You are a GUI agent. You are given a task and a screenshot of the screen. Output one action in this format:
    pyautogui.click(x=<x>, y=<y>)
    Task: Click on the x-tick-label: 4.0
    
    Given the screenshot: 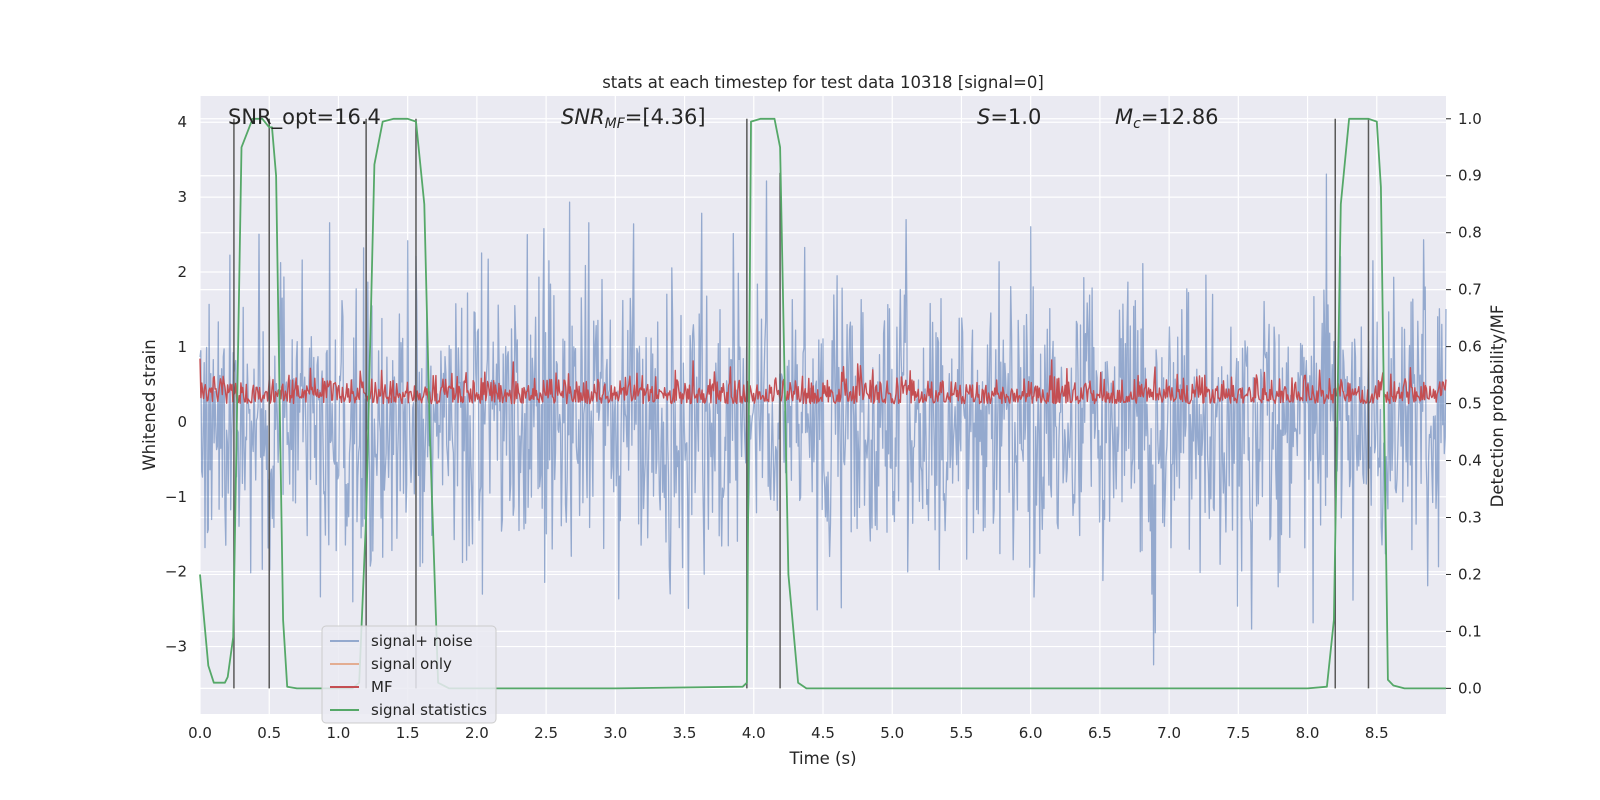 What is the action you would take?
    pyautogui.click(x=754, y=733)
    